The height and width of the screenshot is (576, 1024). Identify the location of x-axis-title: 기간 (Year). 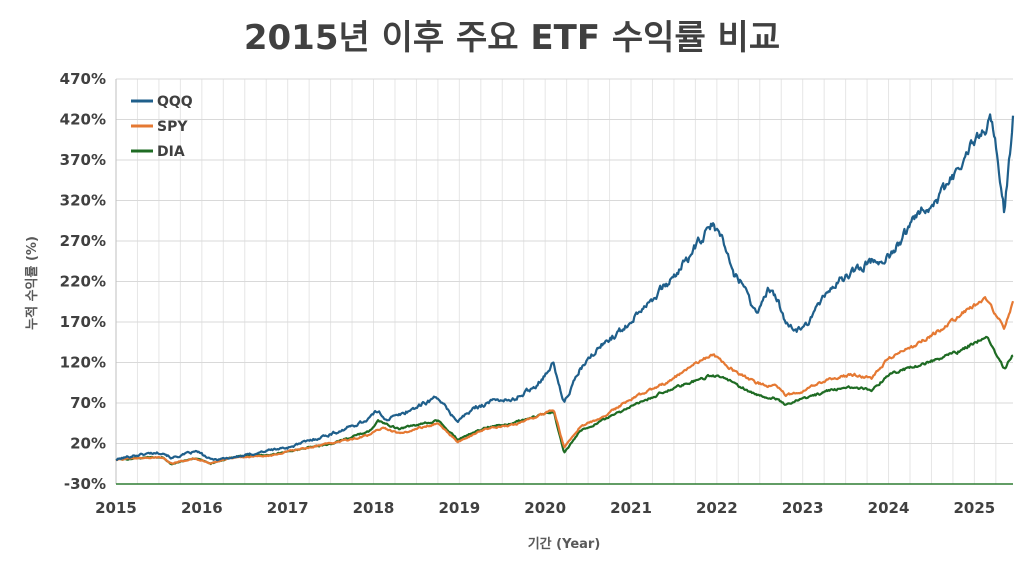
(564, 544).